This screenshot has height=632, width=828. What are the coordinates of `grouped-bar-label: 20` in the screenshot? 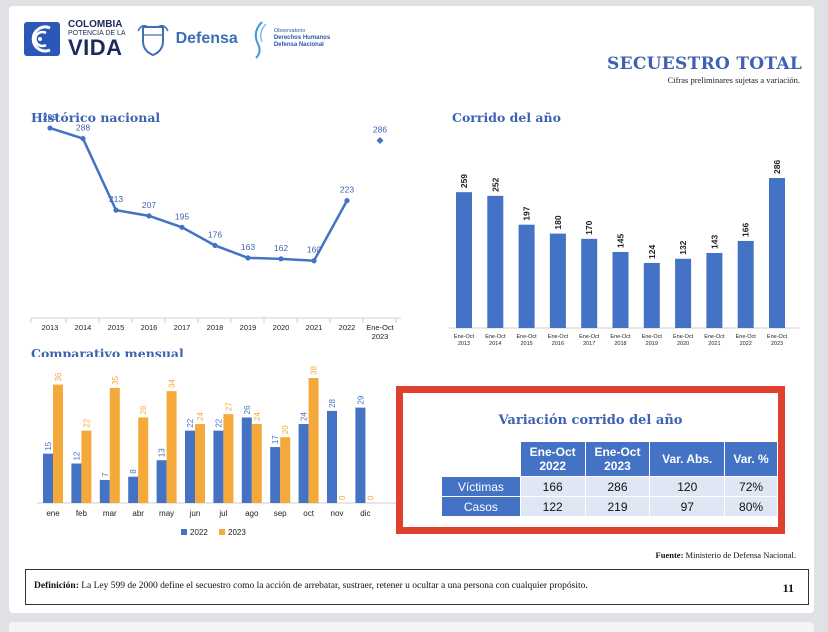 It's located at (285, 429).